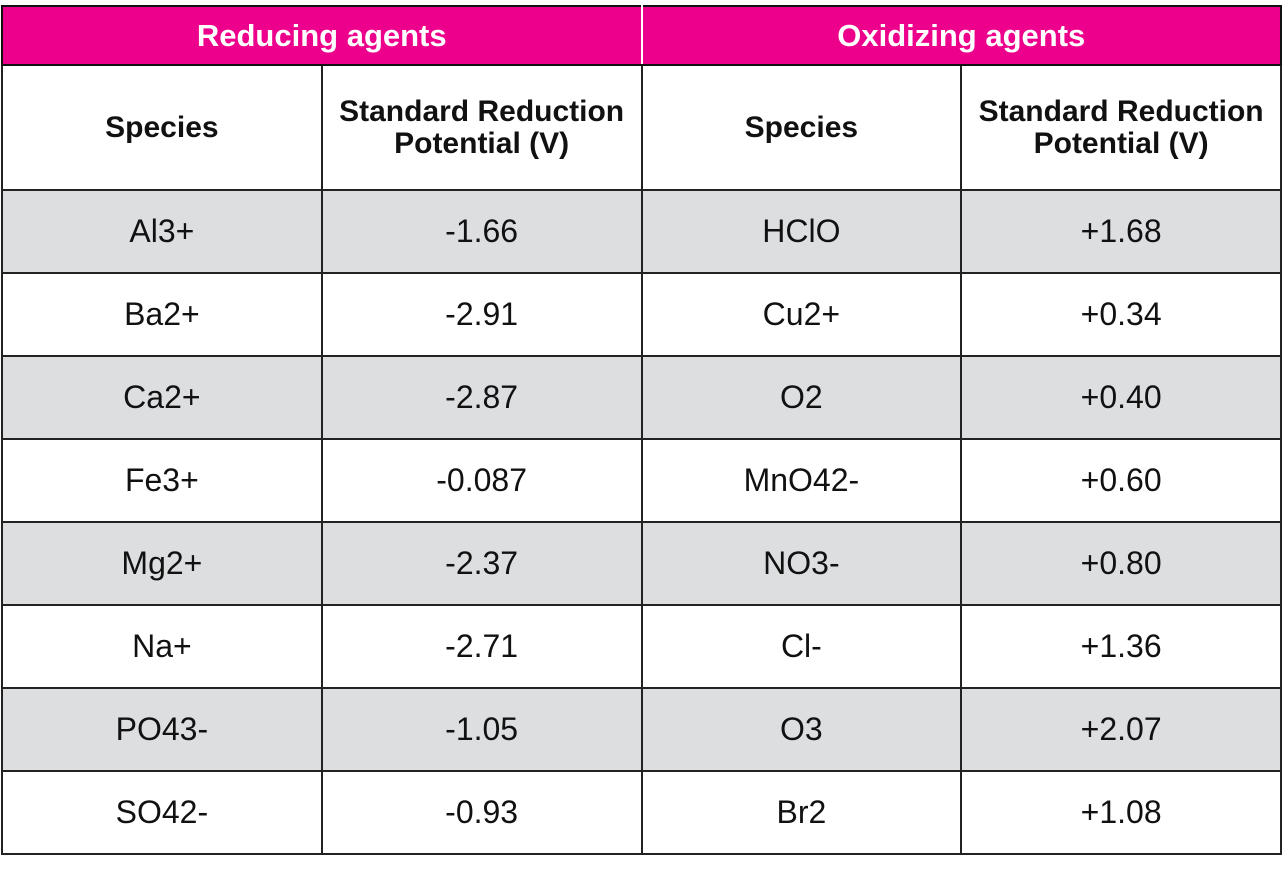 This screenshot has height=878, width=1284. Describe the element at coordinates (162, 729) in the screenshot. I see `species-cell: PO43-` at that location.